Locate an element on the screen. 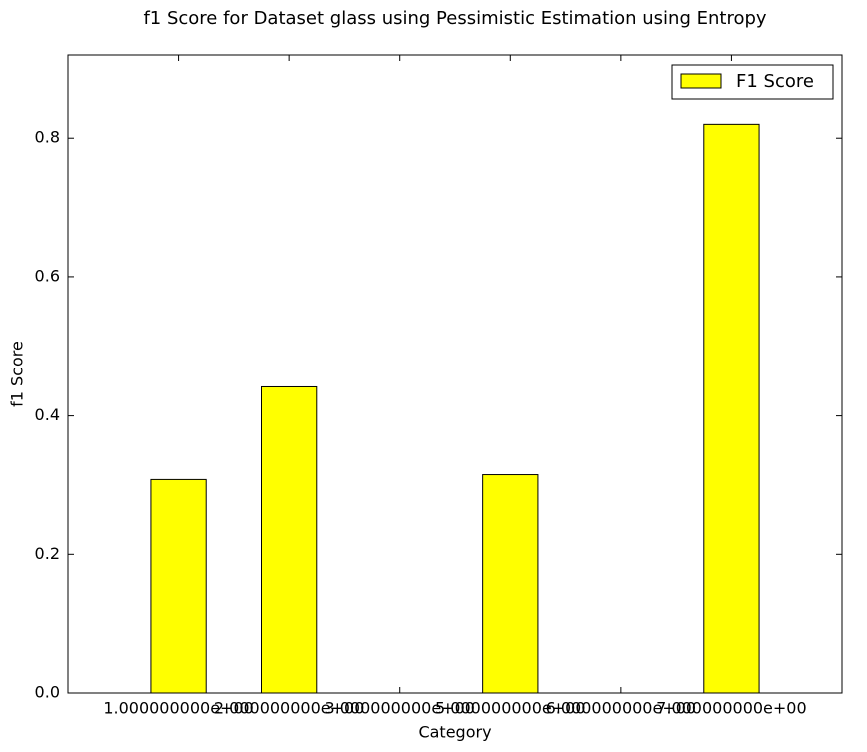 Image resolution: width=867 pixels, height=752 pixels. legend-swatch is located at coordinates (701, 81).